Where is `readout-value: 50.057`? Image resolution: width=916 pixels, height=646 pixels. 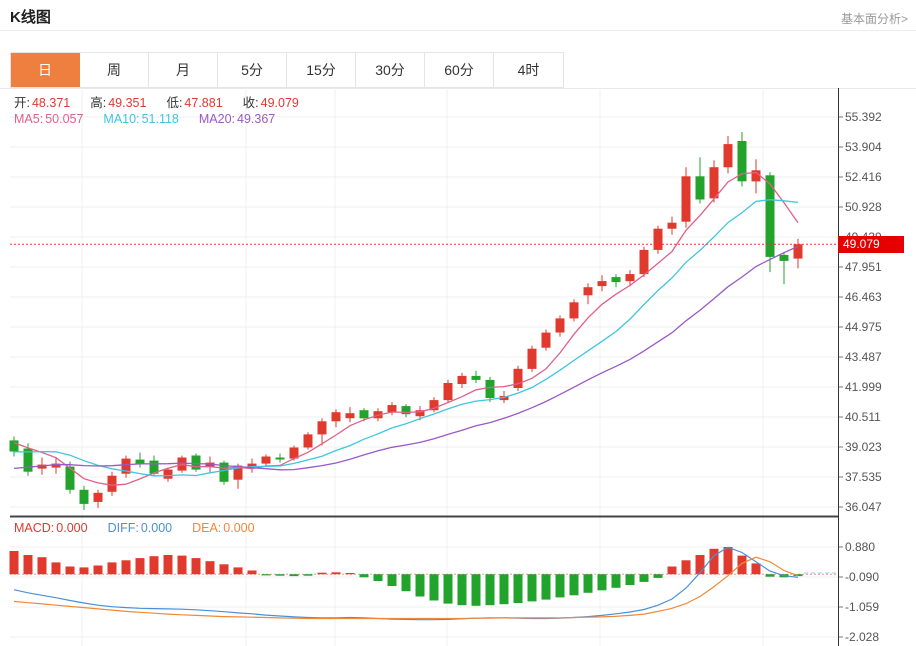
readout-value: 50.057 is located at coordinates (64, 119).